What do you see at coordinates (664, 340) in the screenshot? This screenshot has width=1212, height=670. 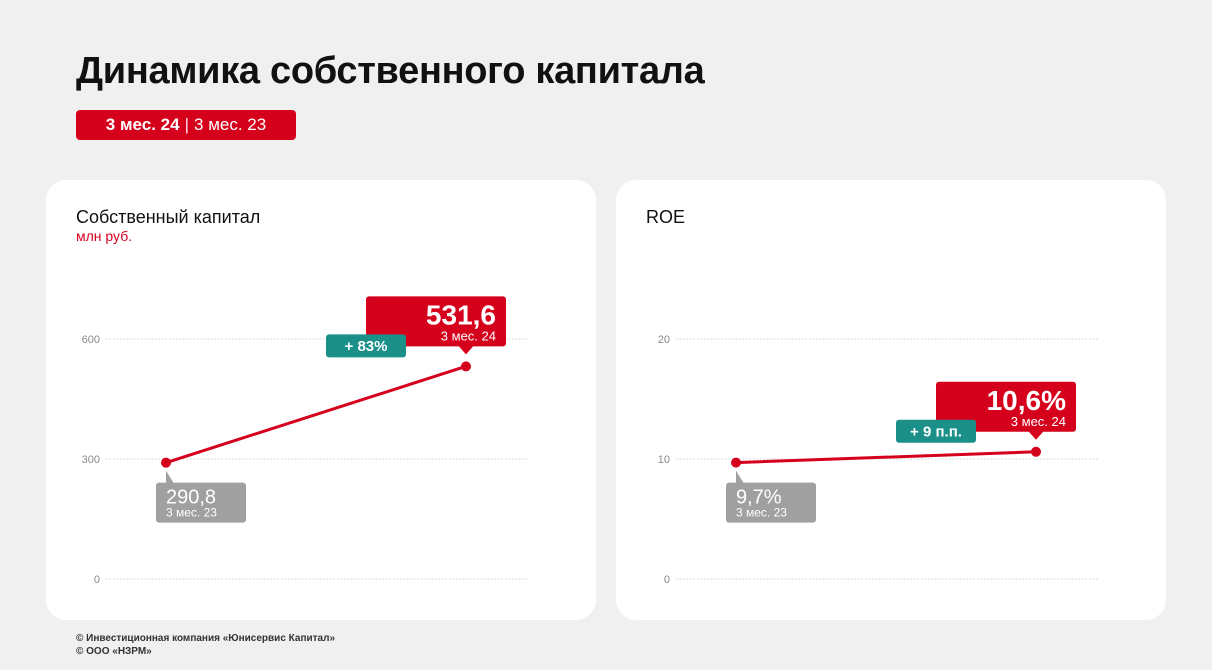 I see `y-tick-label: 20` at bounding box center [664, 340].